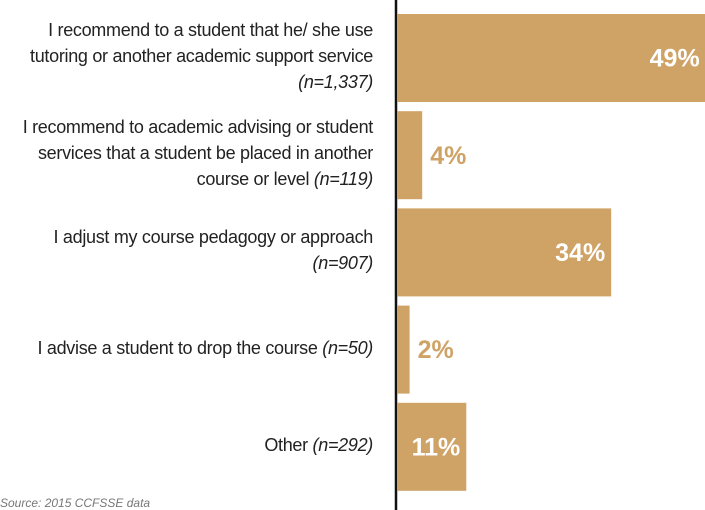 This screenshot has width=705, height=510. What do you see at coordinates (75, 503) in the screenshot?
I see `source: Source: 2015 CCFSSE data` at bounding box center [75, 503].